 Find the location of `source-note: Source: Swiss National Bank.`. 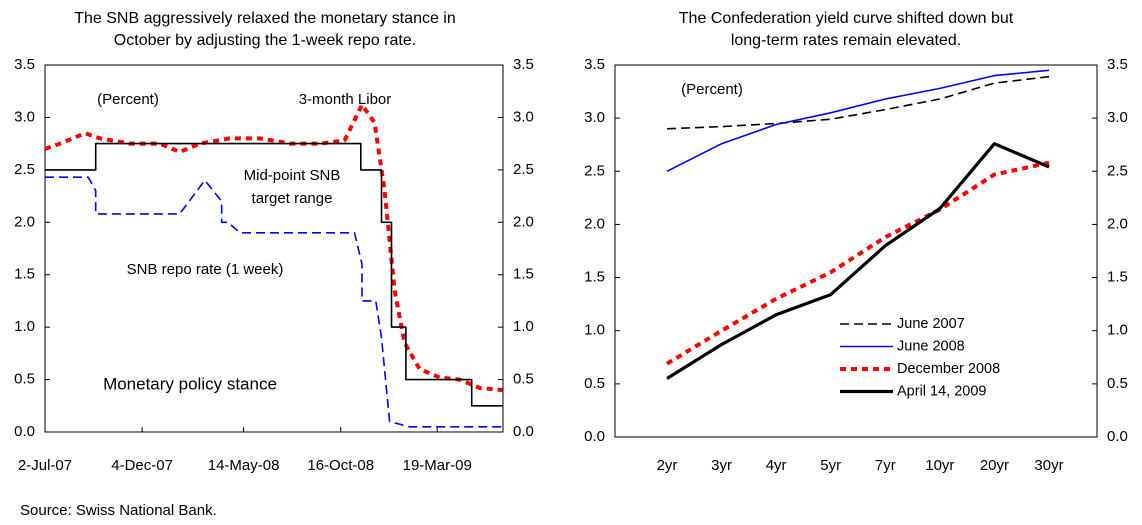

source-note: Source: Swiss National Bank. is located at coordinates (118, 510).